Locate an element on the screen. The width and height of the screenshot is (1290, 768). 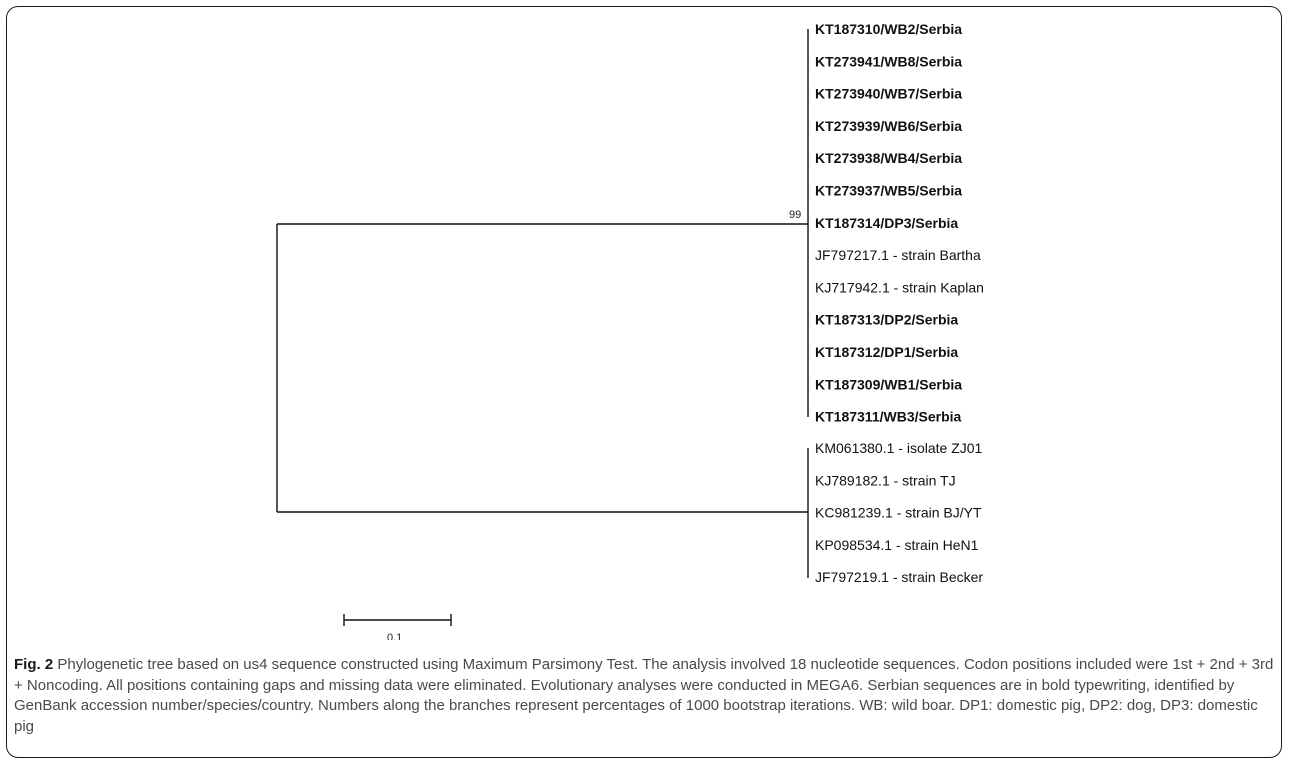
leaf-label: KJ717942.1 - strain Kaplan is located at coordinates (899, 287).